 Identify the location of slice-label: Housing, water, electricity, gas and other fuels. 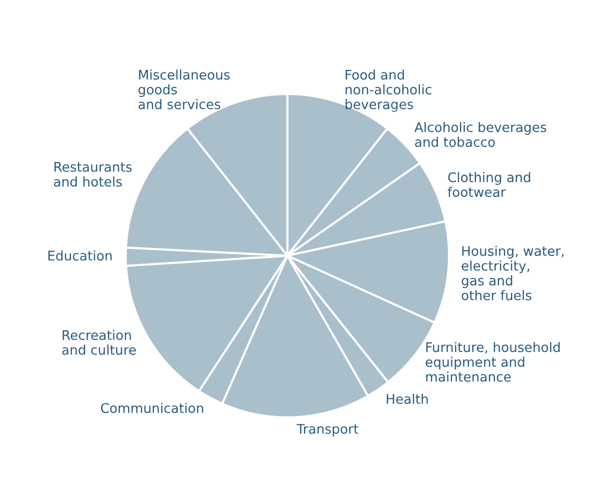
(513, 273).